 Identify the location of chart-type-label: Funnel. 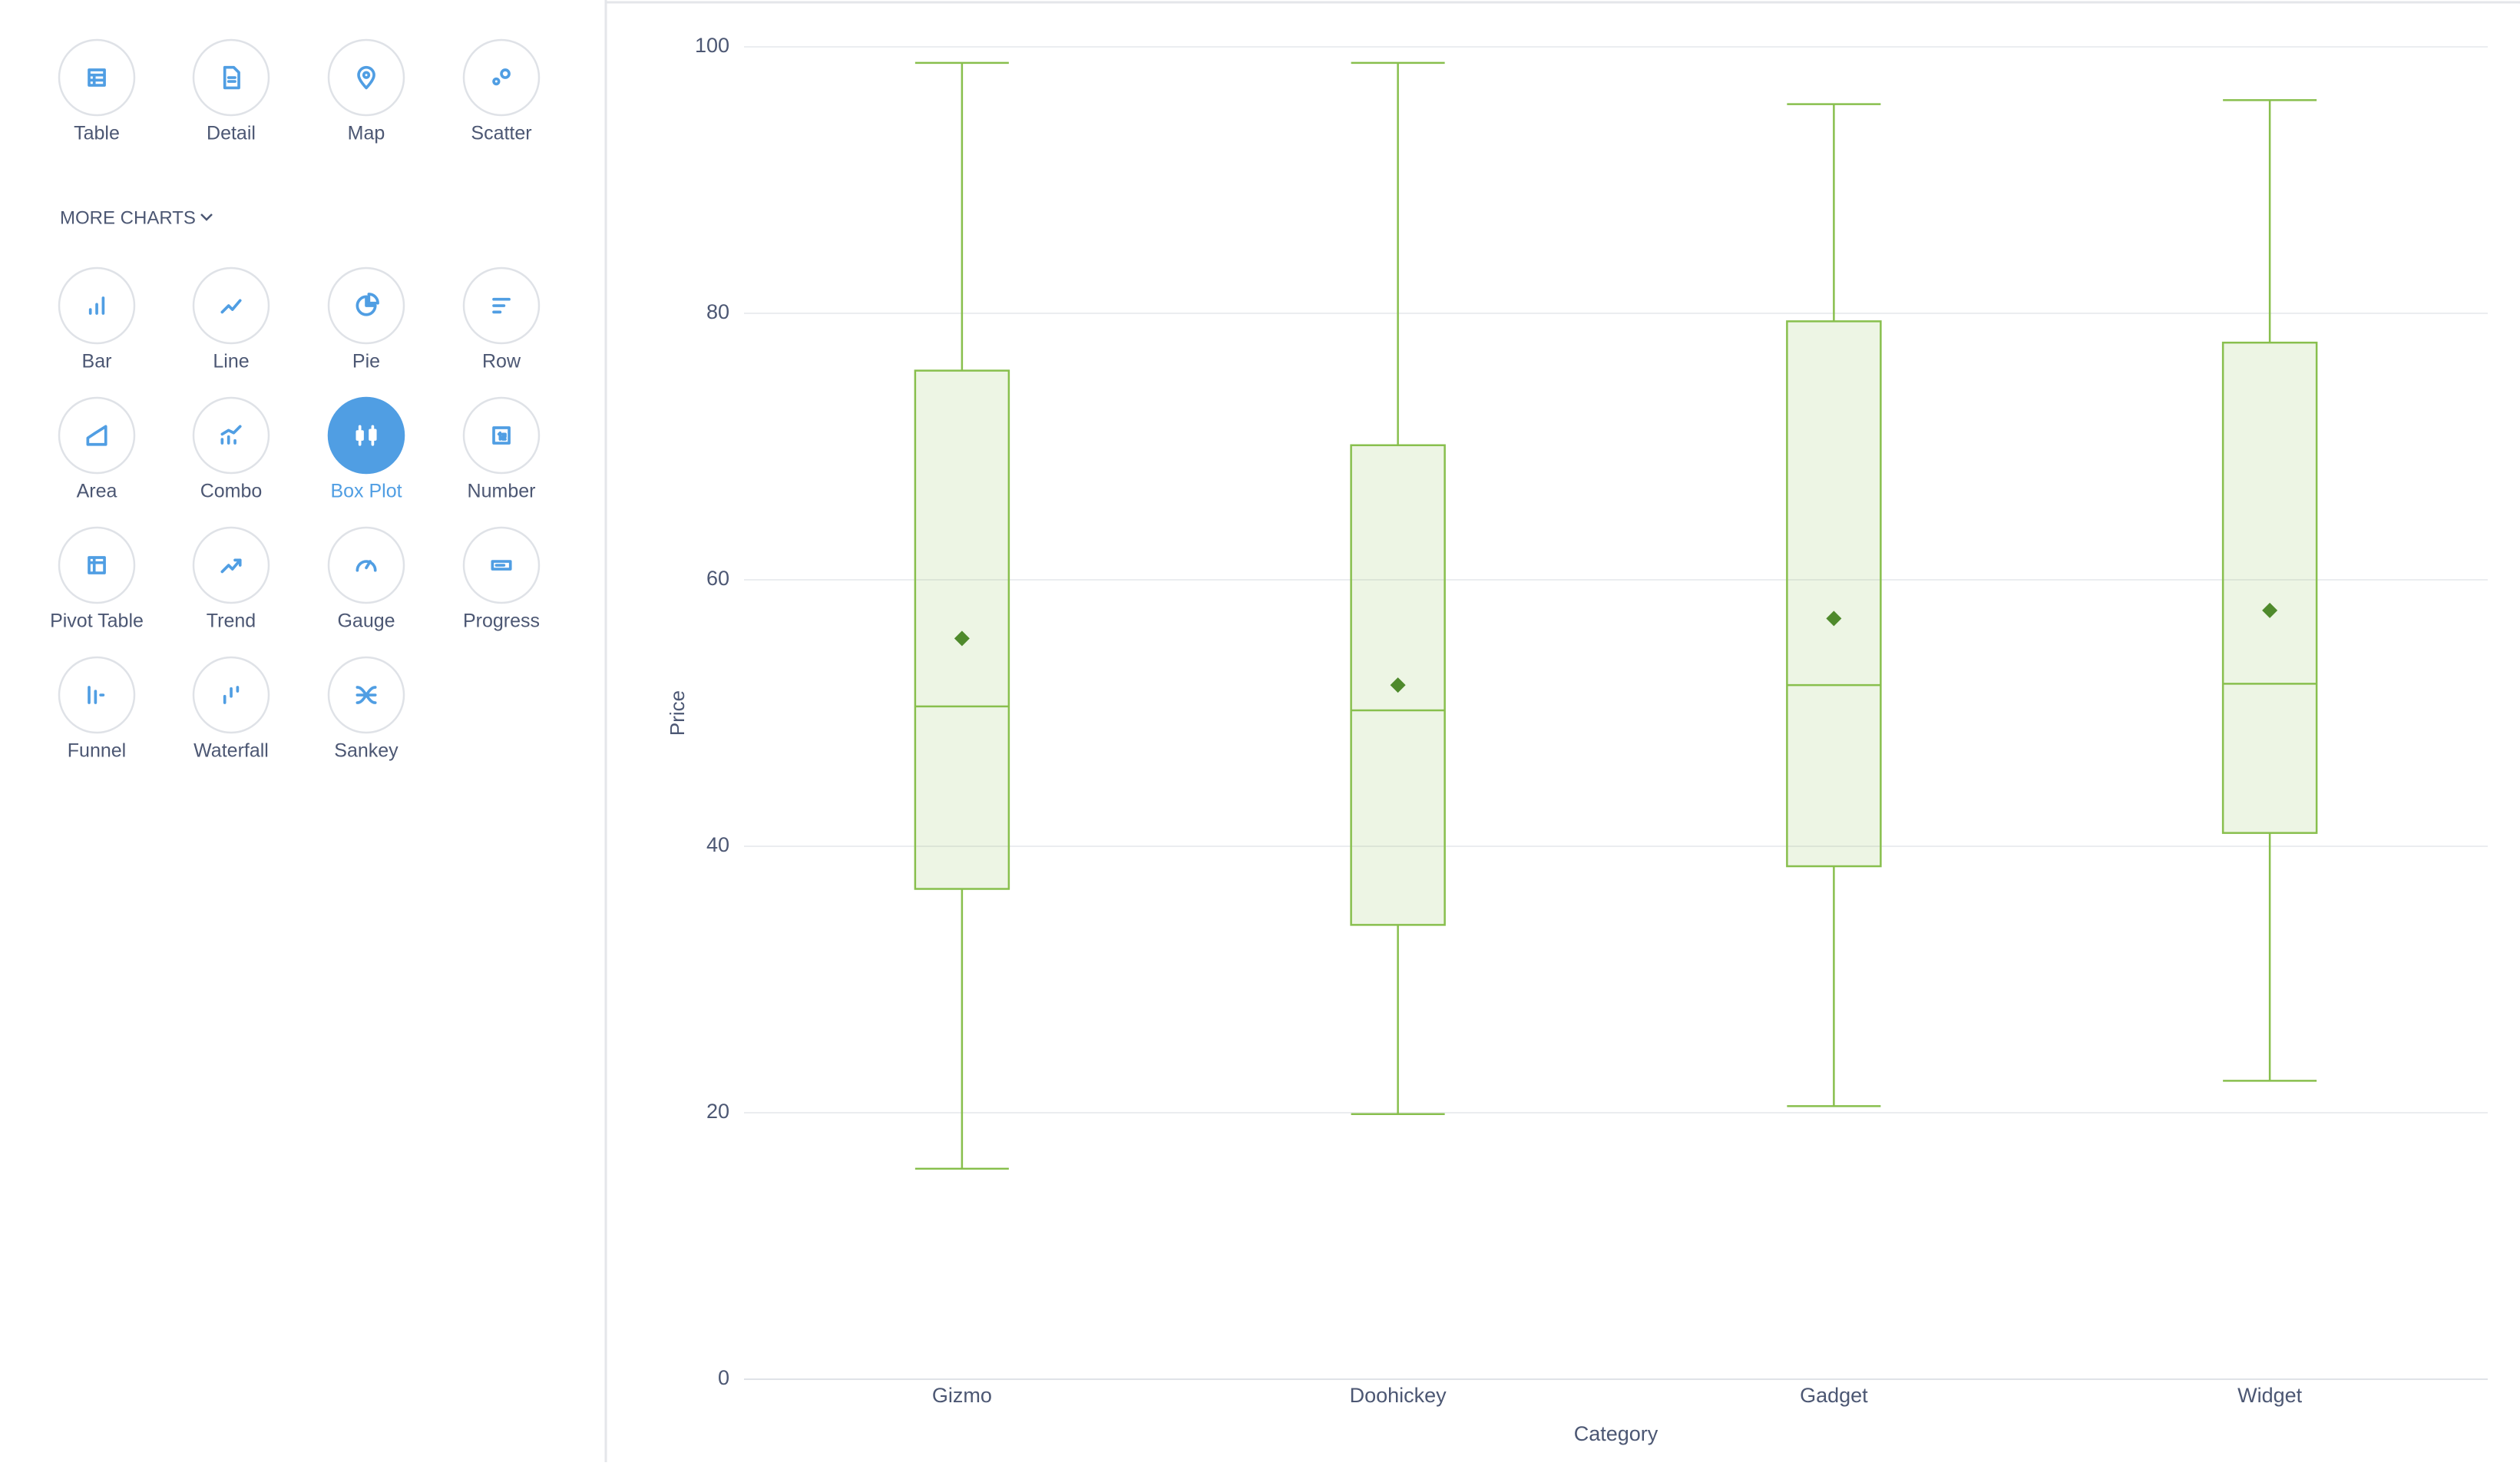
(97, 751).